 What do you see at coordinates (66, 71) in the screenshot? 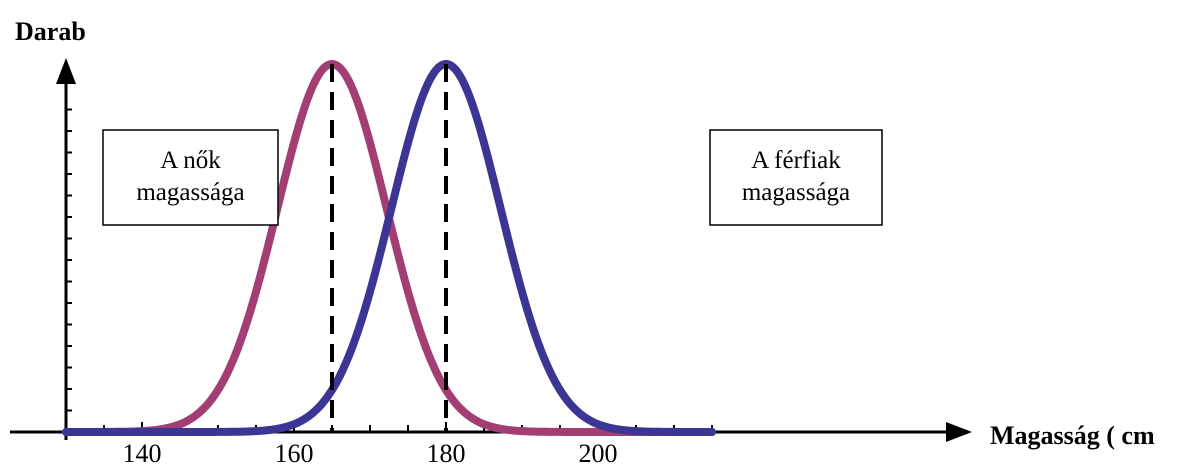
I see `y-axis-arrow` at bounding box center [66, 71].